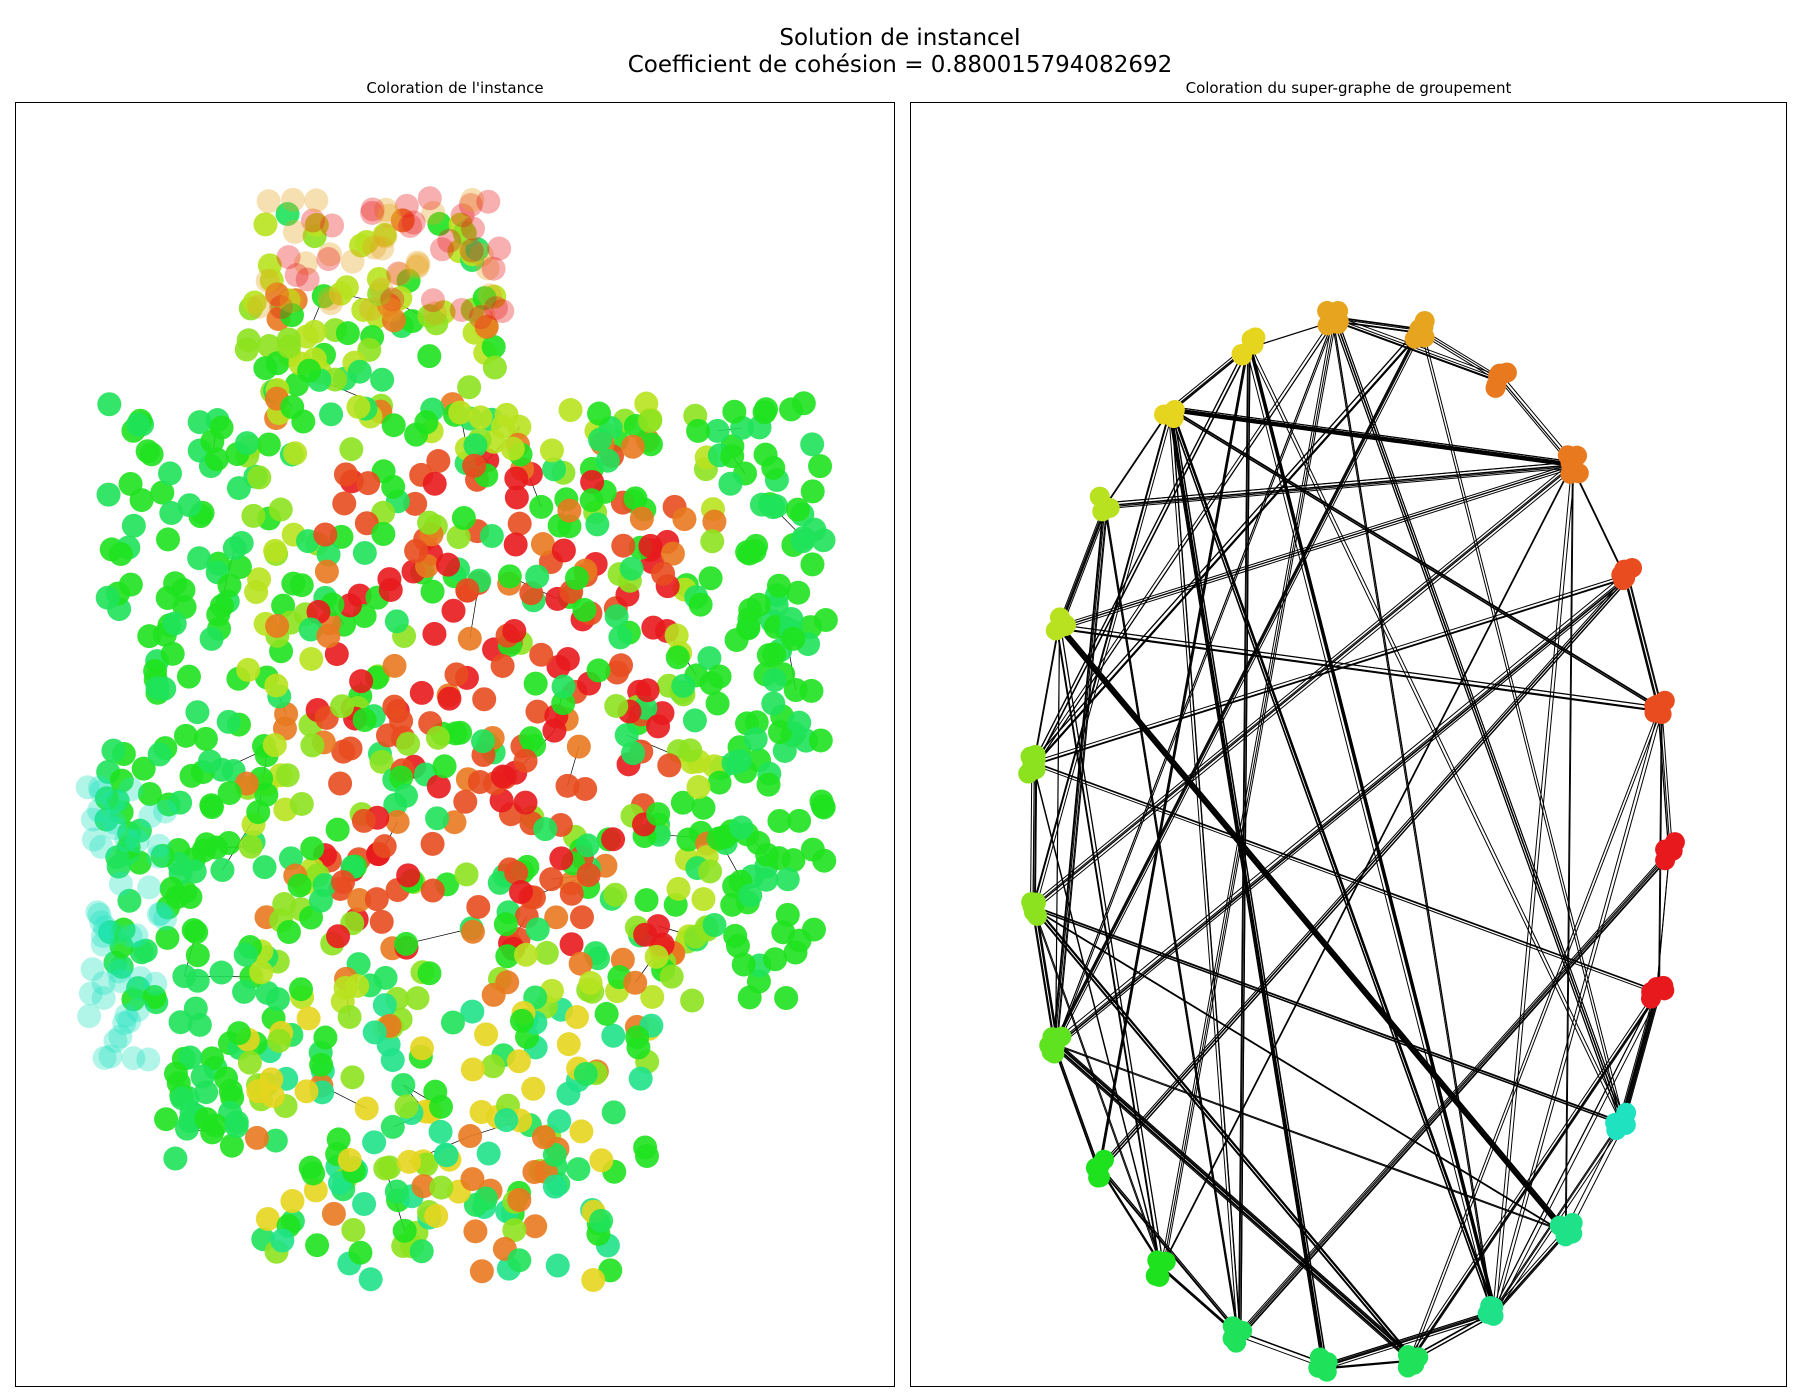 The height and width of the screenshot is (1400, 1800). What do you see at coordinates (1348, 88) in the screenshot?
I see `right-panel-title: Coloration du super-graphe de groupement` at bounding box center [1348, 88].